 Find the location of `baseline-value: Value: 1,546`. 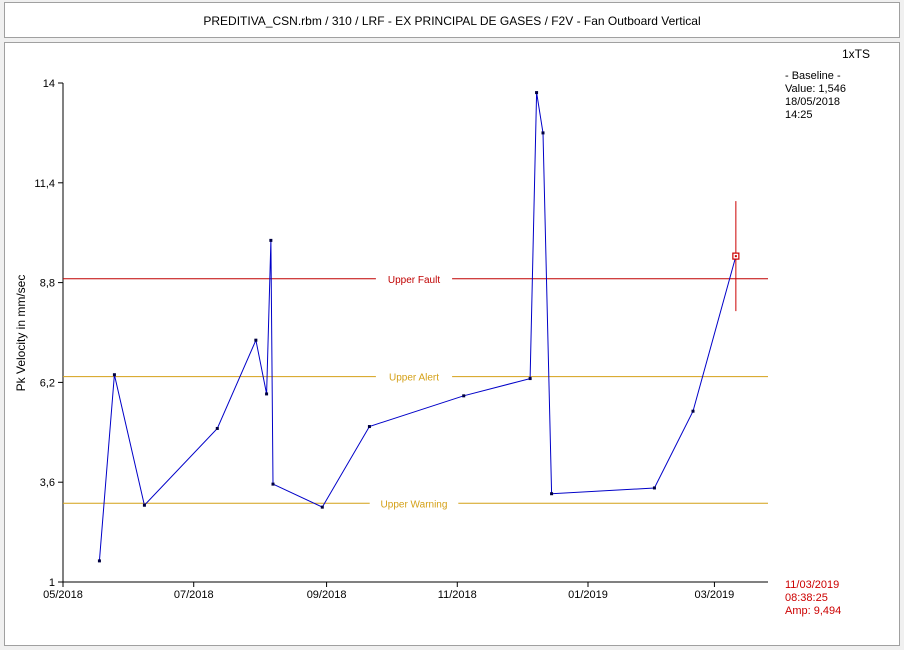

baseline-value: Value: 1,546 is located at coordinates (815, 89).